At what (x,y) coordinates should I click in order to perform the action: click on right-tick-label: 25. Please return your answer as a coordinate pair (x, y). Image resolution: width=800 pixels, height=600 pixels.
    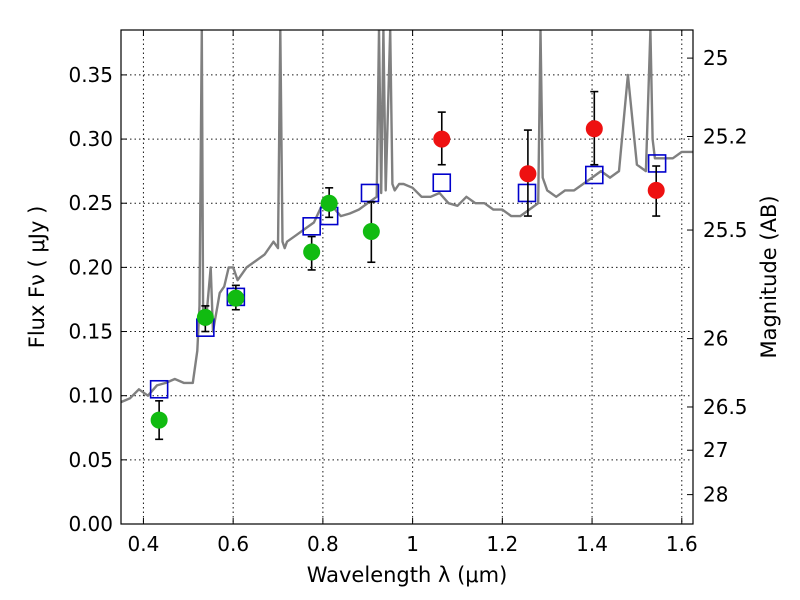
    Looking at the image, I should click on (715, 58).